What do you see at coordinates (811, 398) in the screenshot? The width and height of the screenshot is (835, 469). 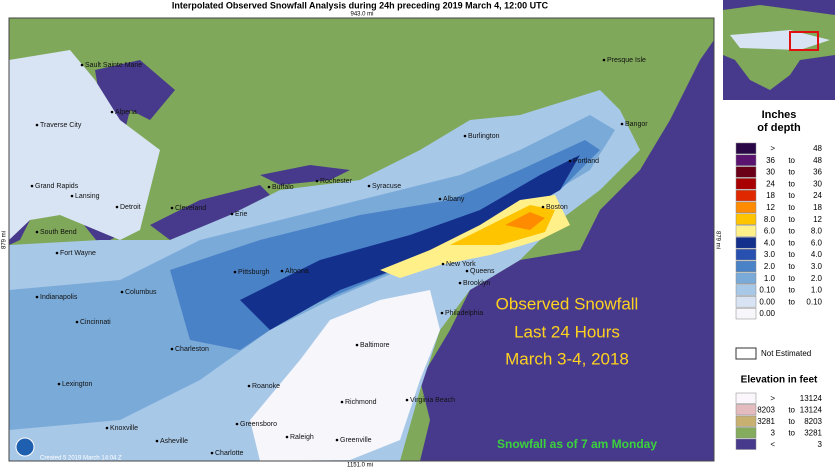 I see `legend-label: 13124` at bounding box center [811, 398].